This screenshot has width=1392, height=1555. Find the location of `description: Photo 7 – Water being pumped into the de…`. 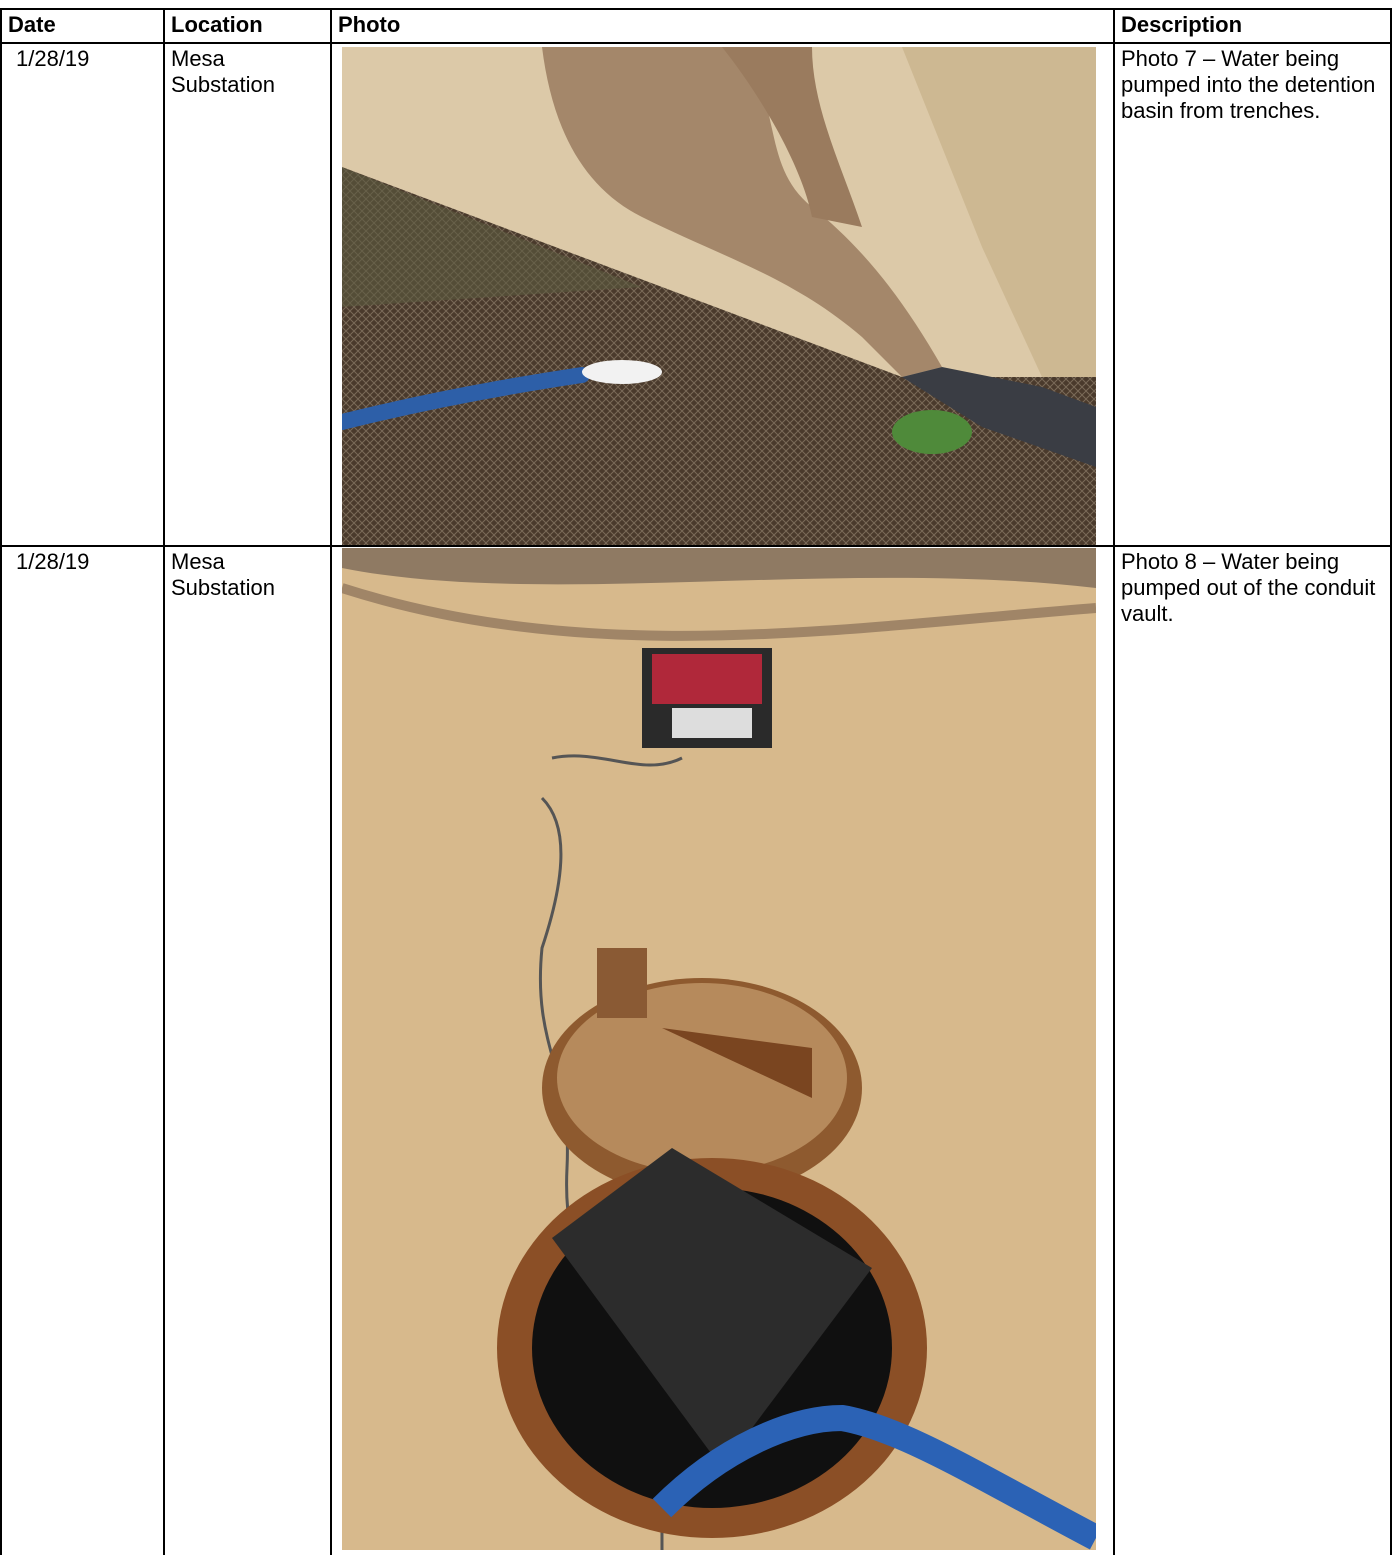

description: Photo 7 – Water being pumped into the de… is located at coordinates (1252, 294).